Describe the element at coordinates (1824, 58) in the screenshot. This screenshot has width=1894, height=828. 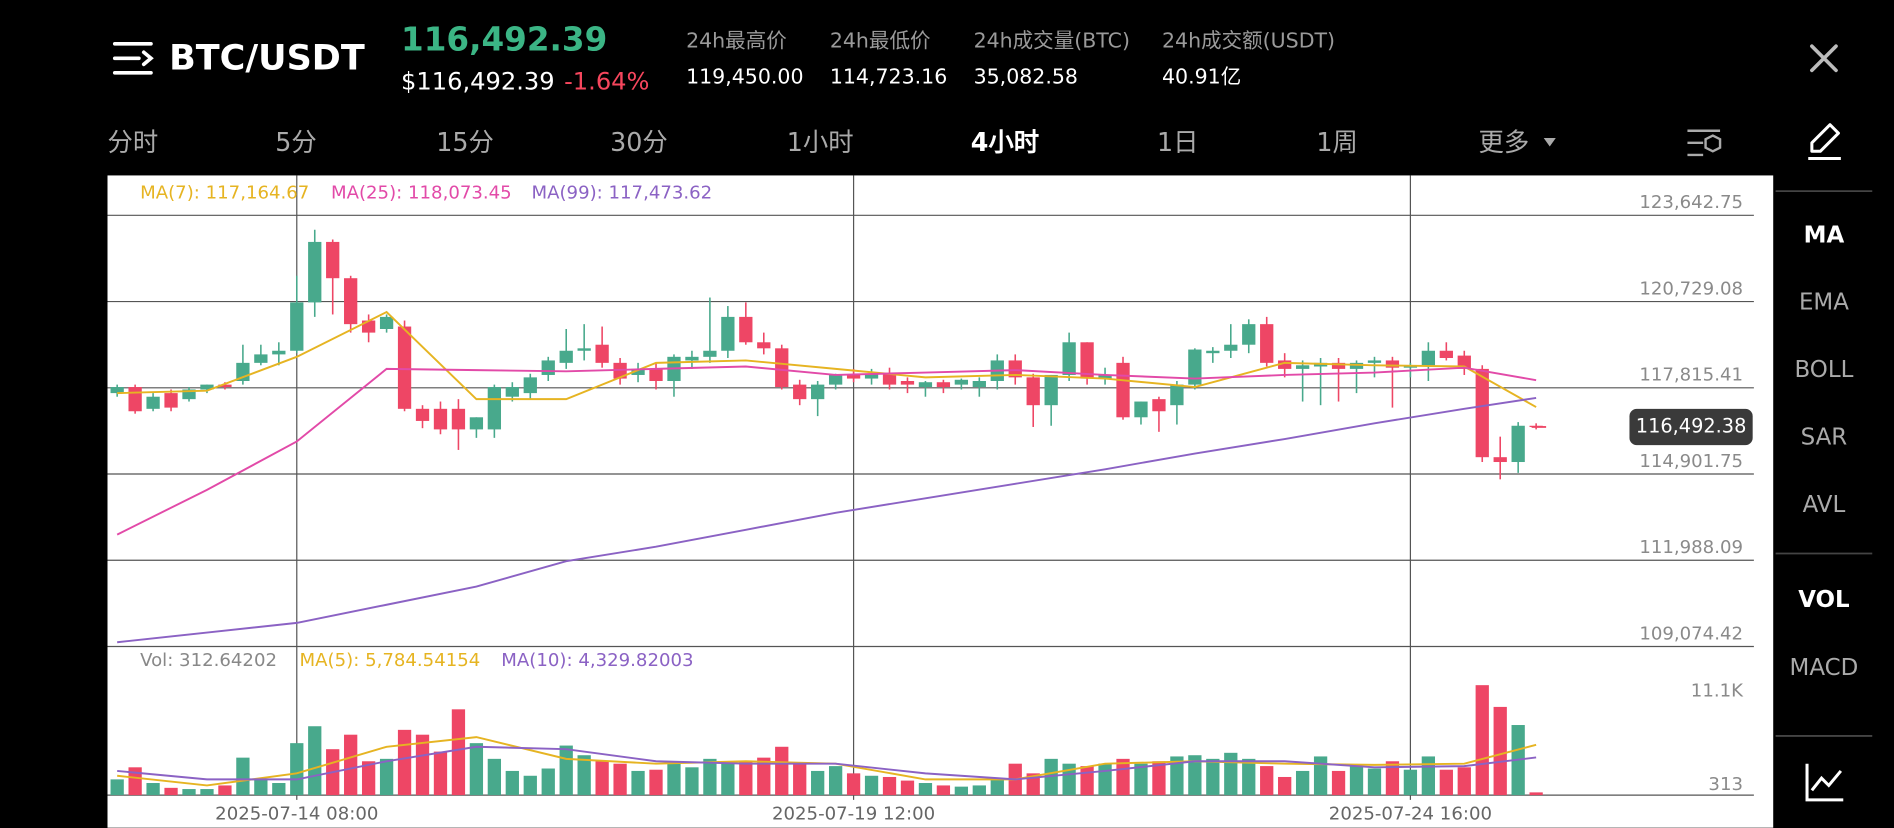
I see `close-button` at that location.